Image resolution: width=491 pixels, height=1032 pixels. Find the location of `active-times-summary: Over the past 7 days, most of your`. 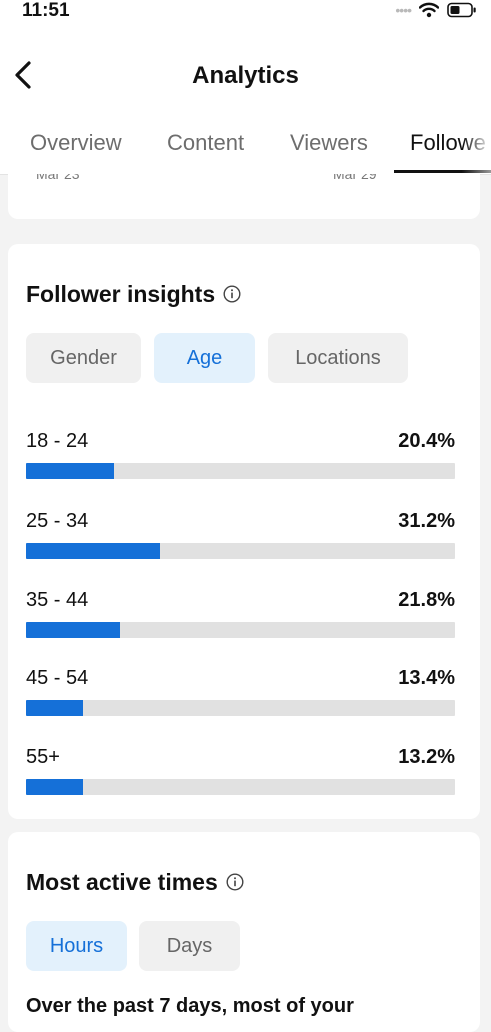

active-times-summary: Over the past 7 days, most of your is located at coordinates (190, 1006).